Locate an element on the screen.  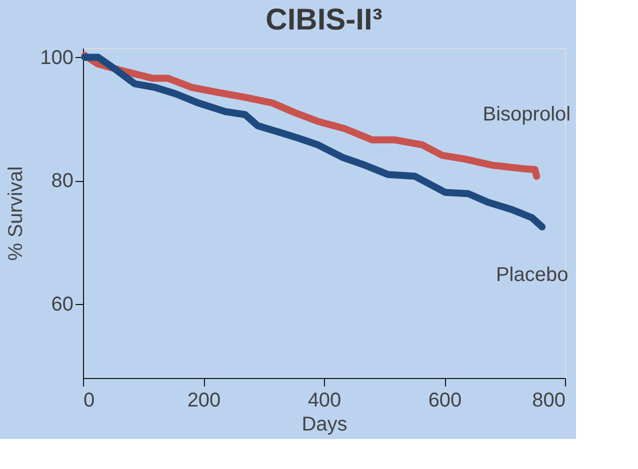
y-axis-title: % Survival is located at coordinates (16, 213).